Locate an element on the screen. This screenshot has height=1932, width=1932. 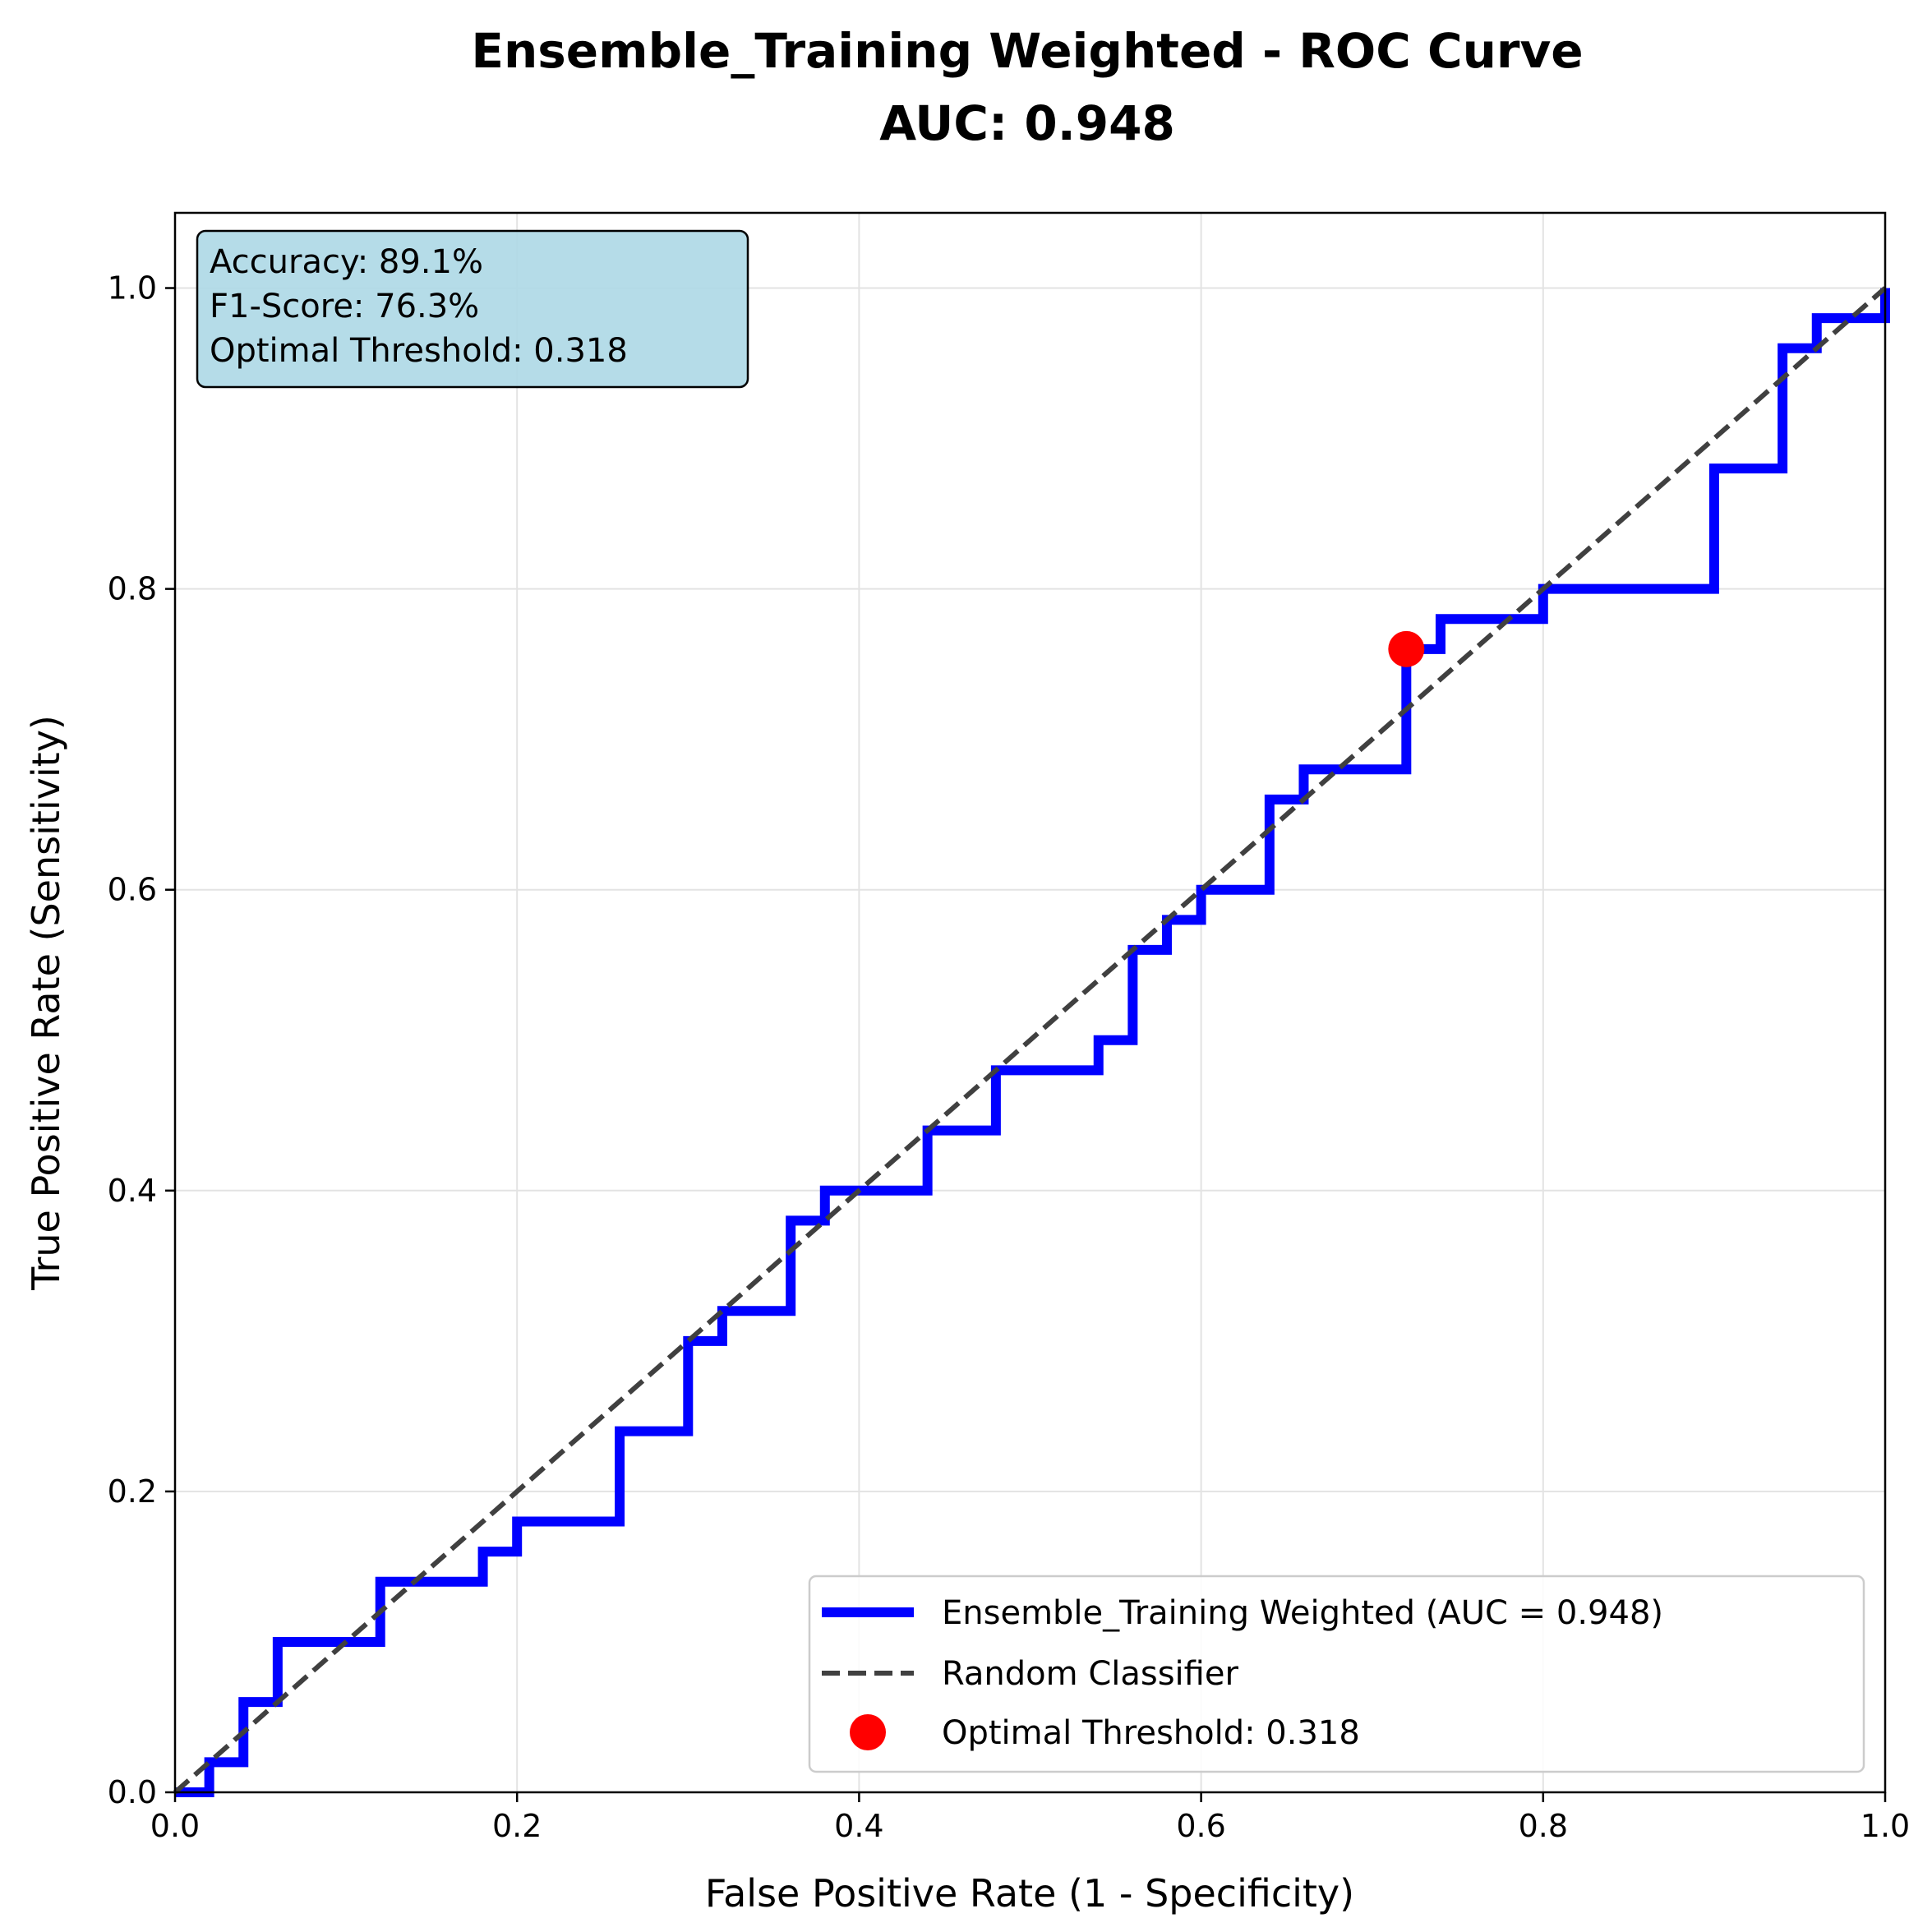
y-tick-label: 0.6 is located at coordinates (132, 890).